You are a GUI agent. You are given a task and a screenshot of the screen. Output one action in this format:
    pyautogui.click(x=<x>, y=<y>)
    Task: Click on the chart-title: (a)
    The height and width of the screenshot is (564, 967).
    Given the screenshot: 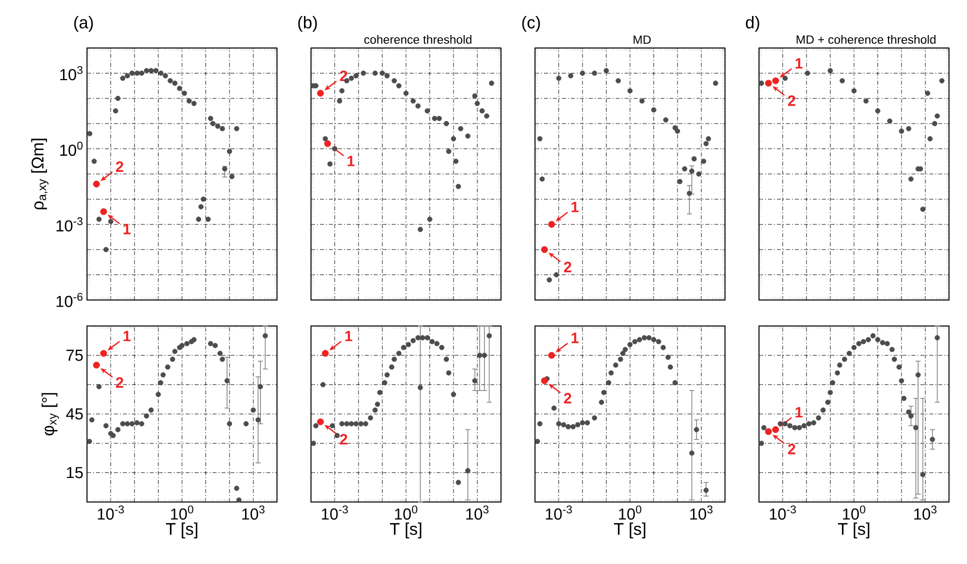 What is the action you would take?
    pyautogui.click(x=83, y=24)
    